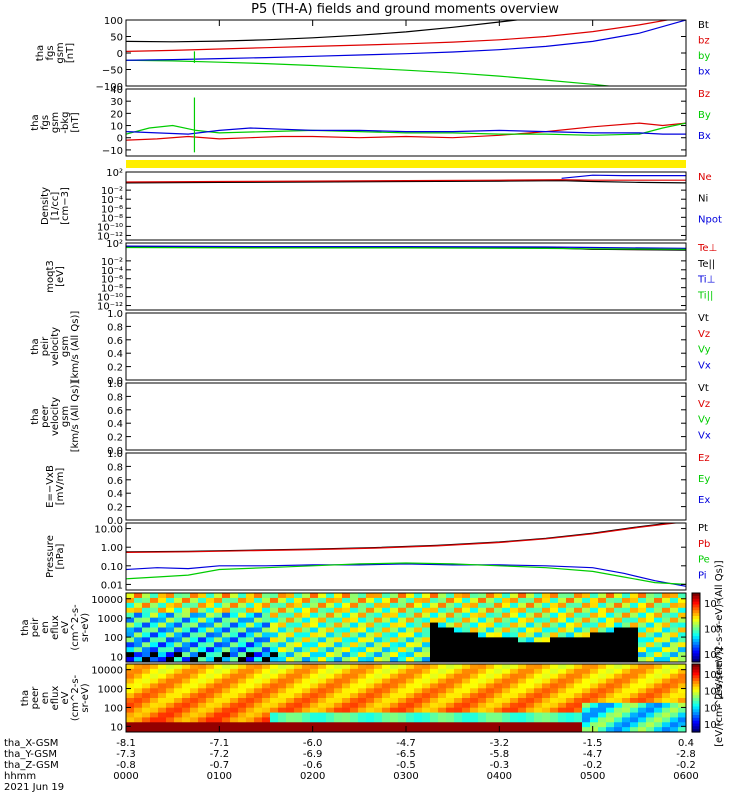 The height and width of the screenshot is (800, 750). What do you see at coordinates (55, 122) in the screenshot?
I see `y-axis-label-line: gsm` at bounding box center [55, 122].